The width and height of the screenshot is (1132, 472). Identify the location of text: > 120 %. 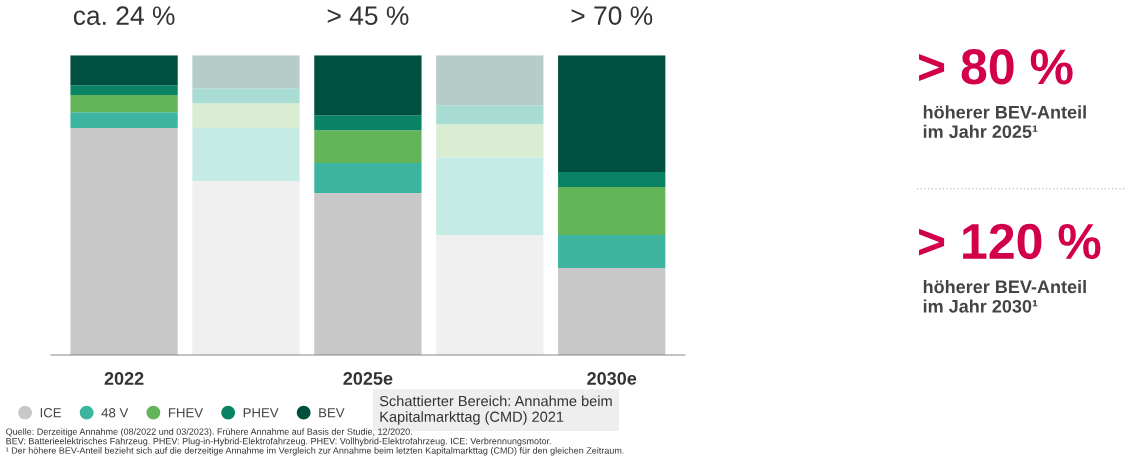
(1010, 241).